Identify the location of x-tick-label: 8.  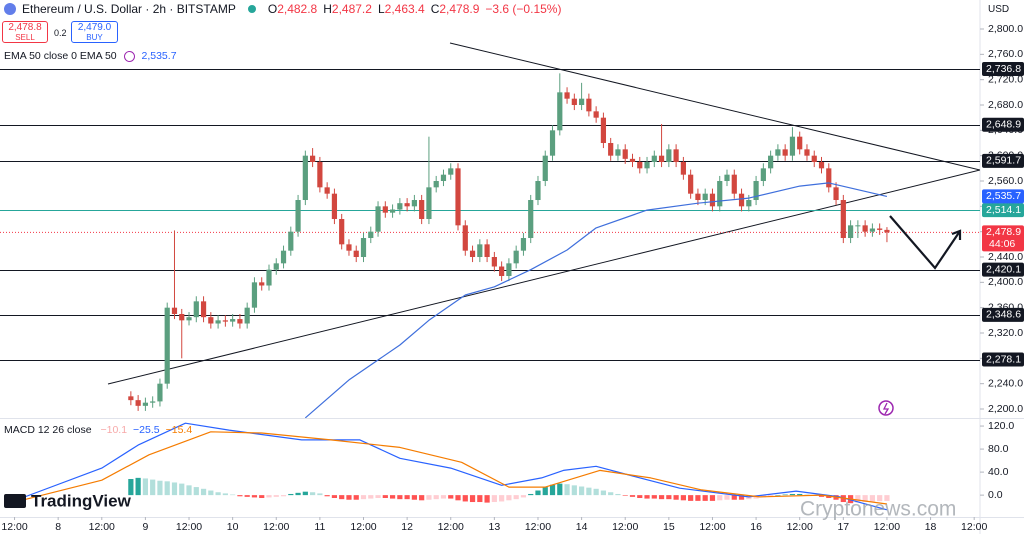
(58, 527).